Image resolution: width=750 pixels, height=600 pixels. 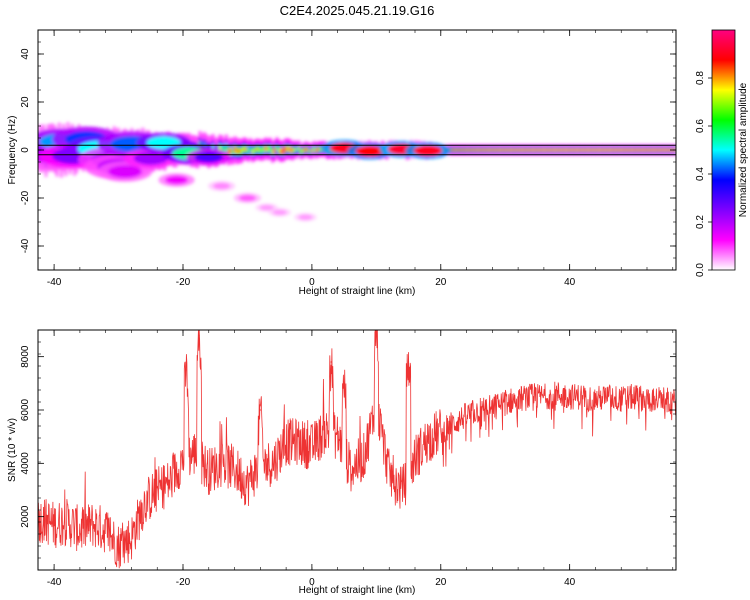 I want to click on snr-x-tick-label: 0, so click(x=312, y=582).